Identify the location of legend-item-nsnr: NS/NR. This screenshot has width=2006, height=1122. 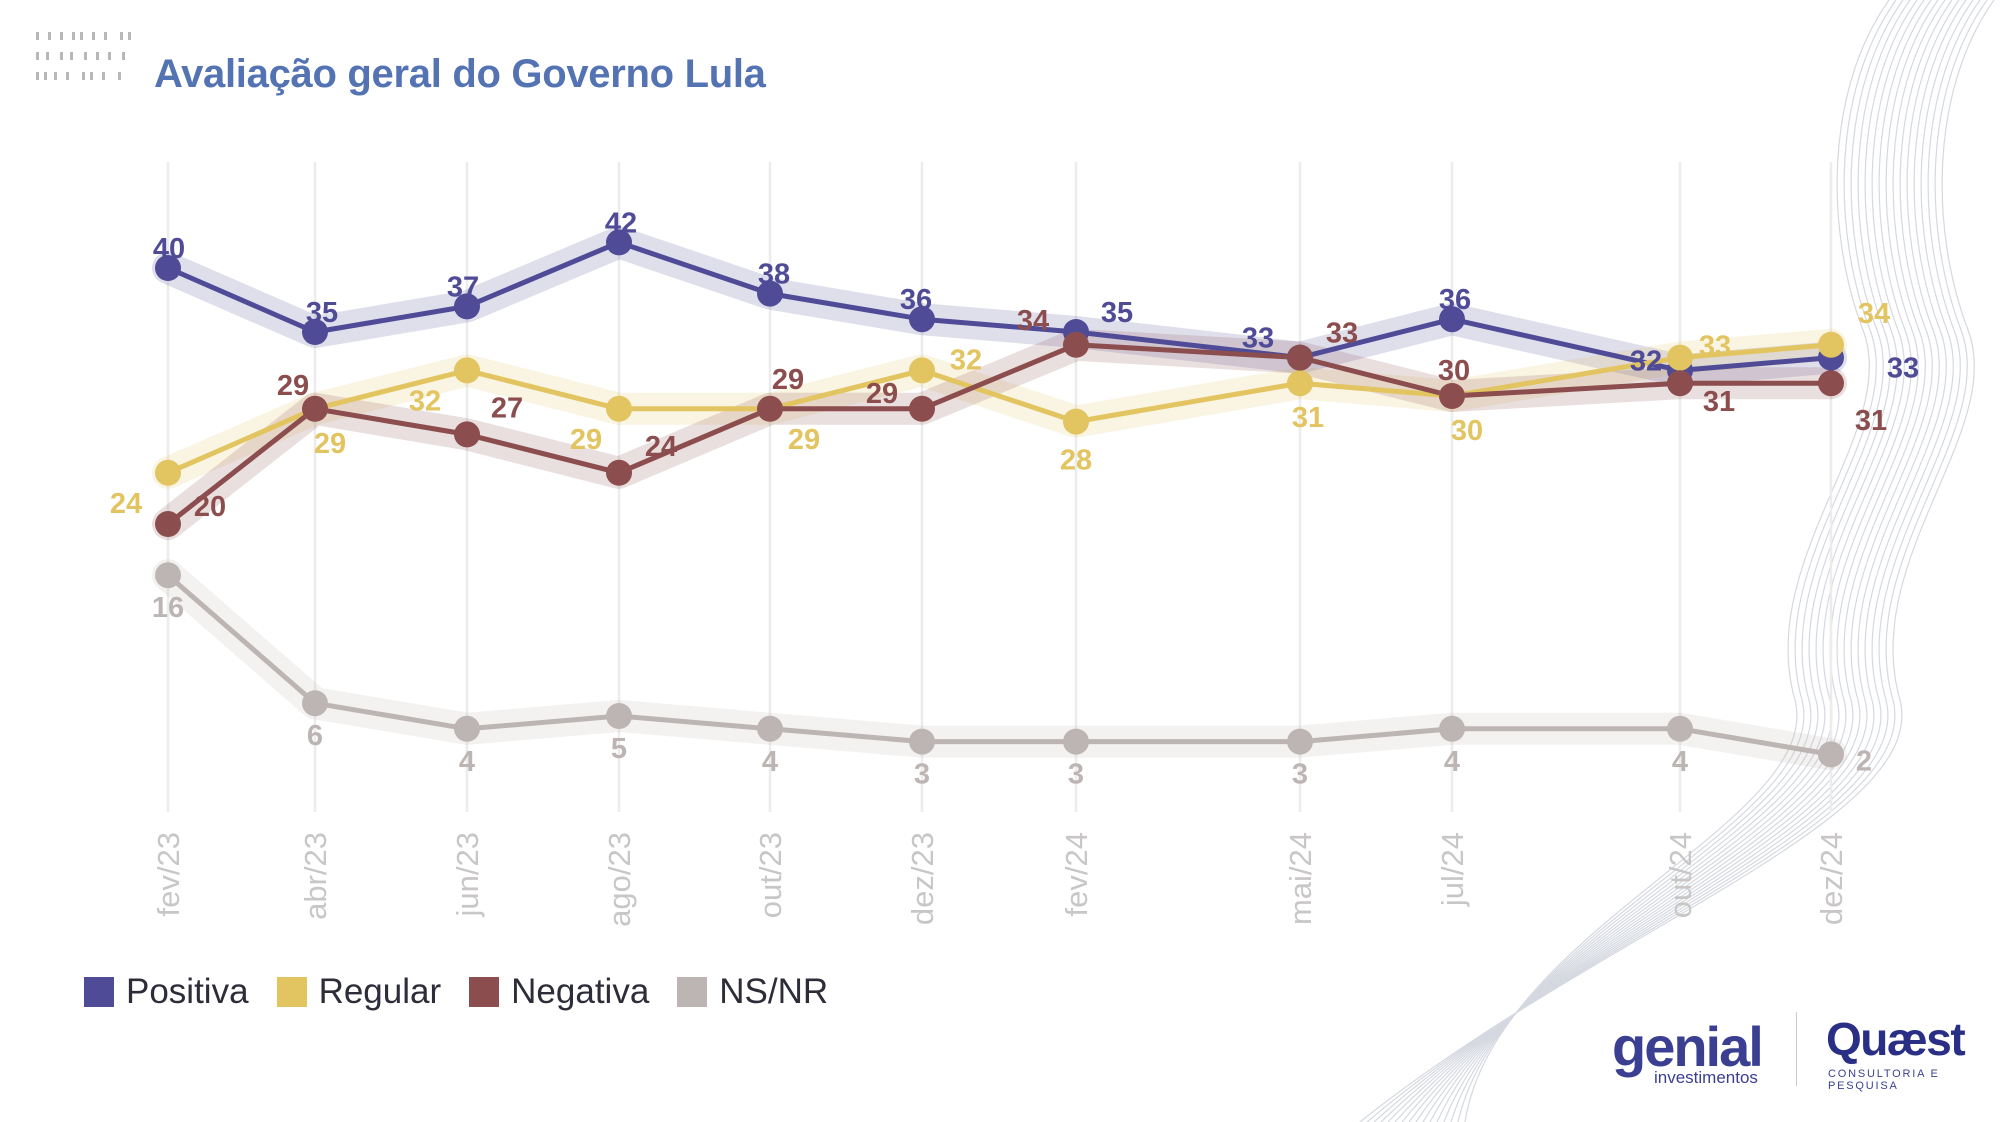
(752, 992).